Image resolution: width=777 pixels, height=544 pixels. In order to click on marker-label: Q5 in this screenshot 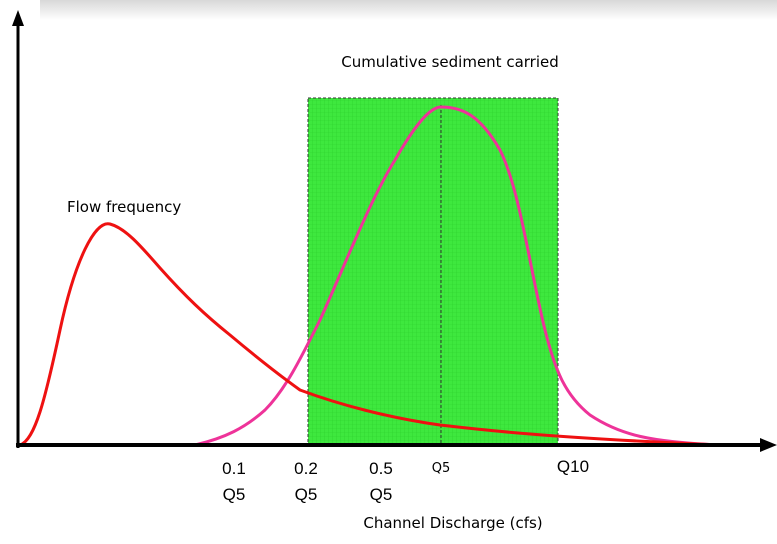, I will do `click(441, 468)`.